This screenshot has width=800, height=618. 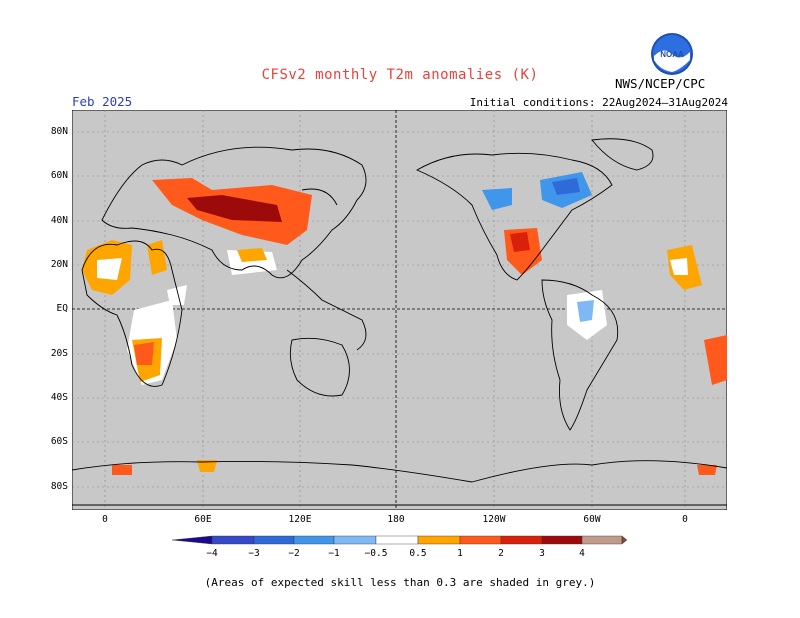 I want to click on colorbar-label-3: −1, so click(x=334, y=553).